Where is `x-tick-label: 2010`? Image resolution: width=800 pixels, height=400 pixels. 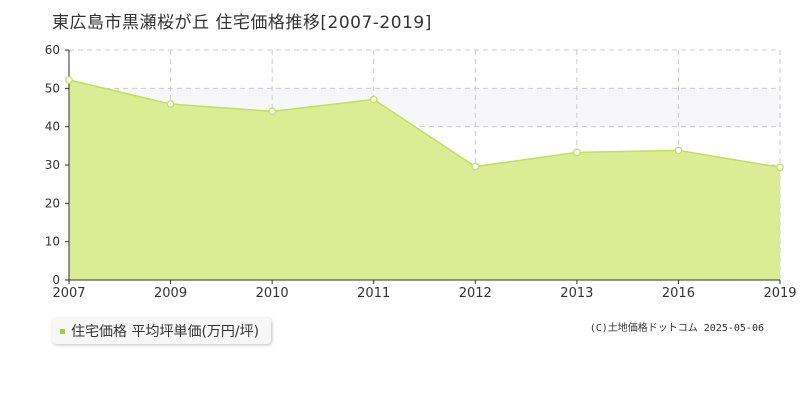
x-tick-label: 2010 is located at coordinates (272, 293).